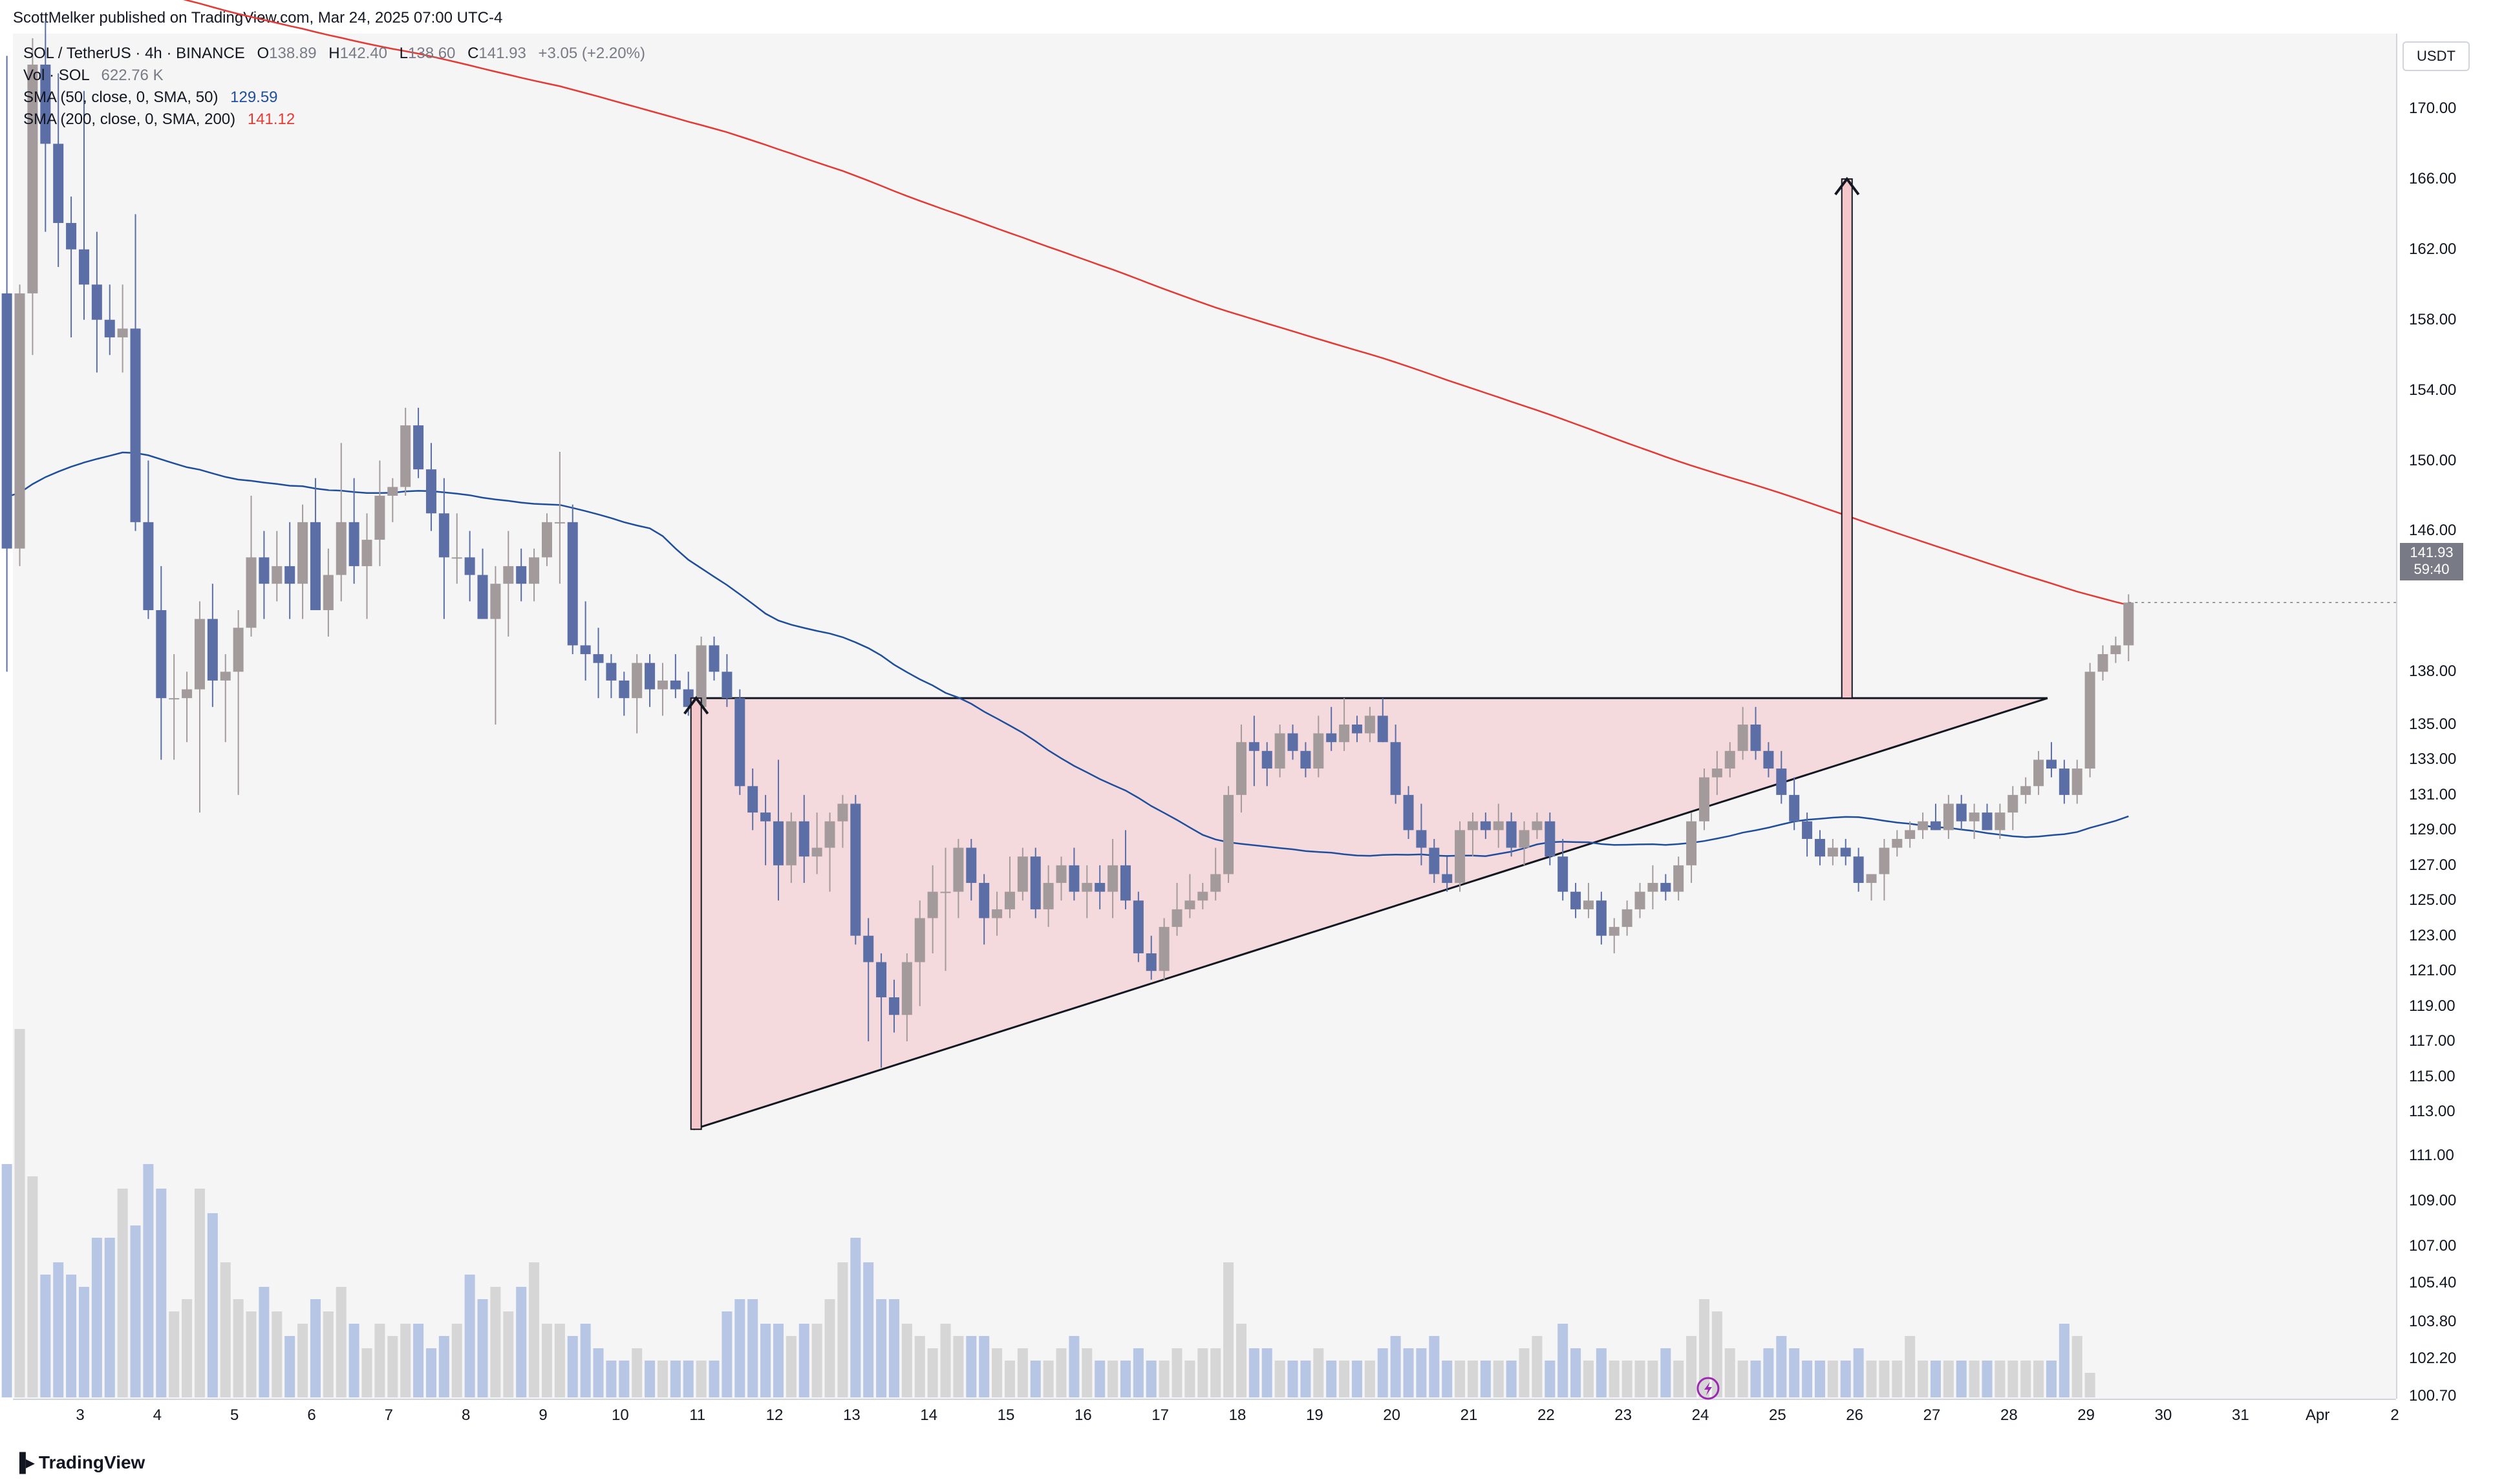  I want to click on legend-close-label: C, so click(473, 54).